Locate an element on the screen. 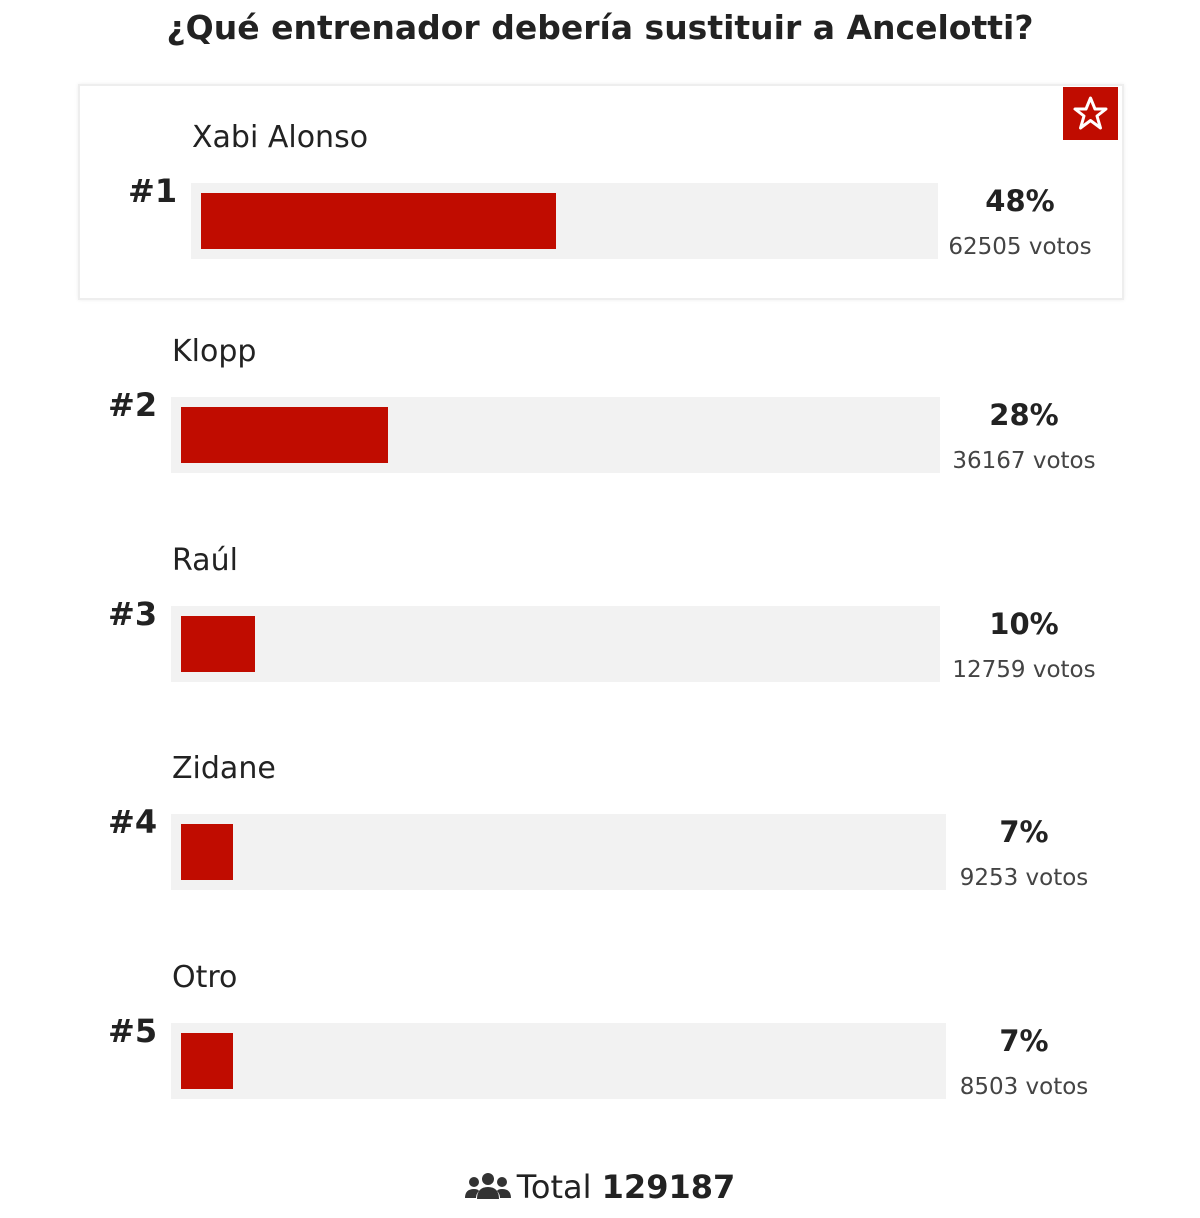  option-percent: 48% is located at coordinates (1020, 201).